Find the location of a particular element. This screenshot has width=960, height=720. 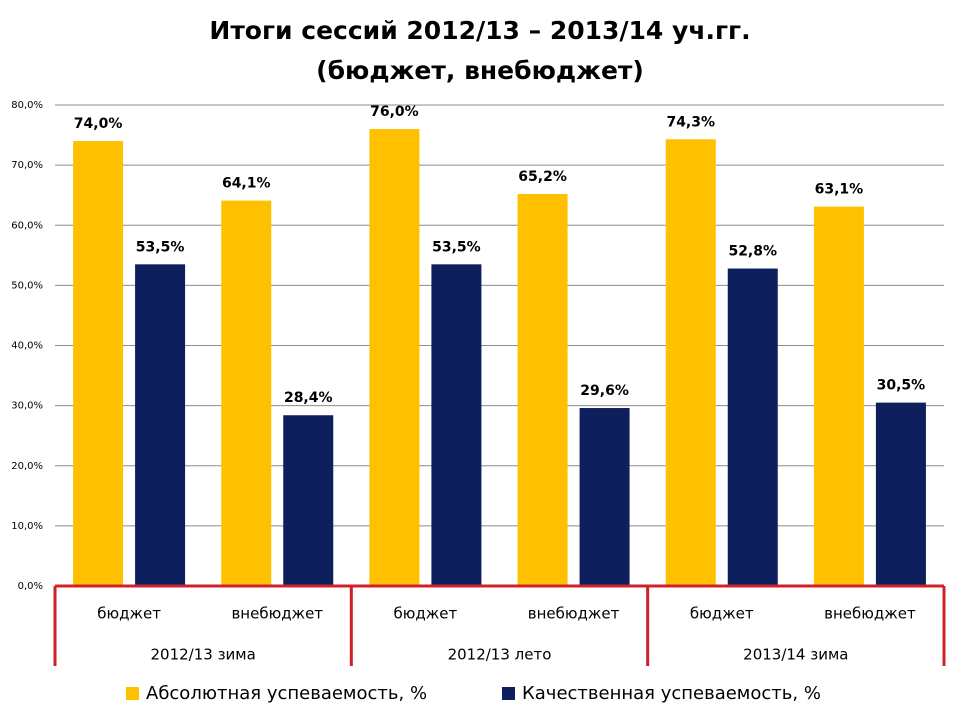

group-label: 2012/13 лето is located at coordinates (500, 655).